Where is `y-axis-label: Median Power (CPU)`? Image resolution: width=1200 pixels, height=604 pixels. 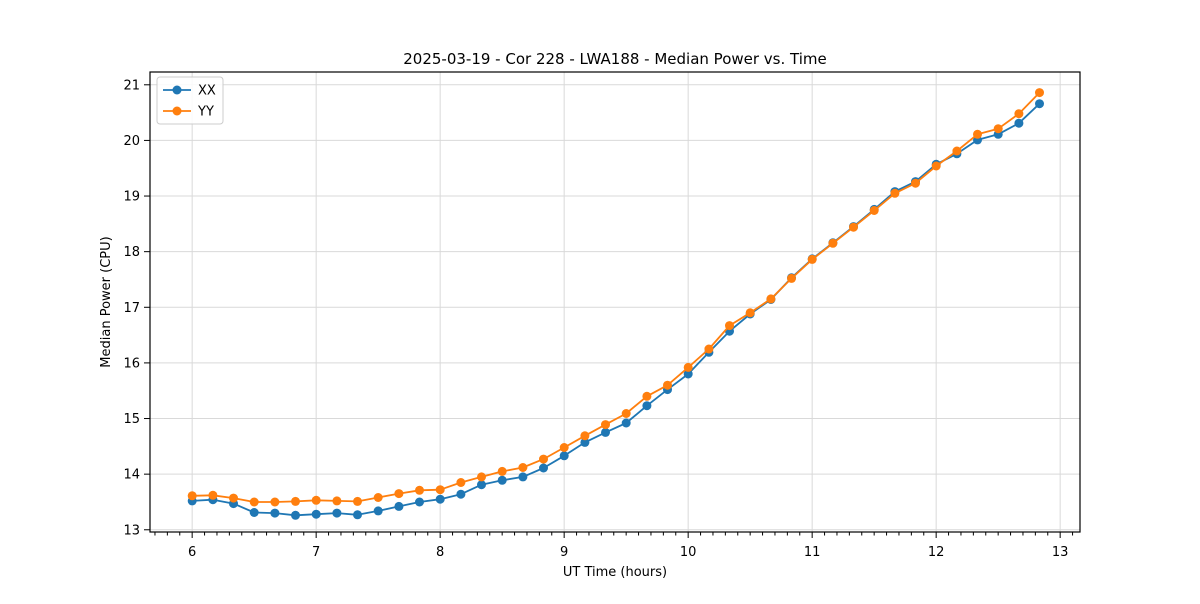 y-axis-label: Median Power (CPU) is located at coordinates (106, 301).